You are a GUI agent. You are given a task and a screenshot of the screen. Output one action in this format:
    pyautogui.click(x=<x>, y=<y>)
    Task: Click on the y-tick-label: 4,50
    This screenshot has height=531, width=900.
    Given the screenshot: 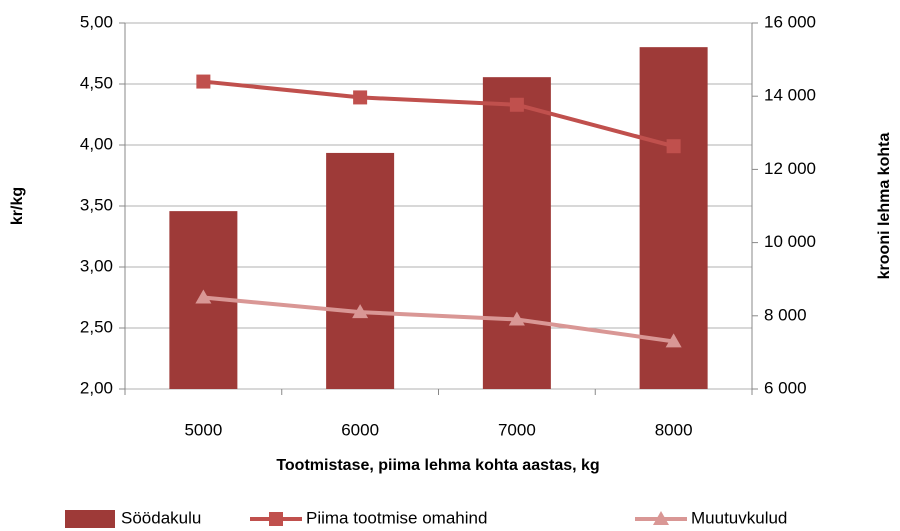 What is the action you would take?
    pyautogui.click(x=96, y=82)
    